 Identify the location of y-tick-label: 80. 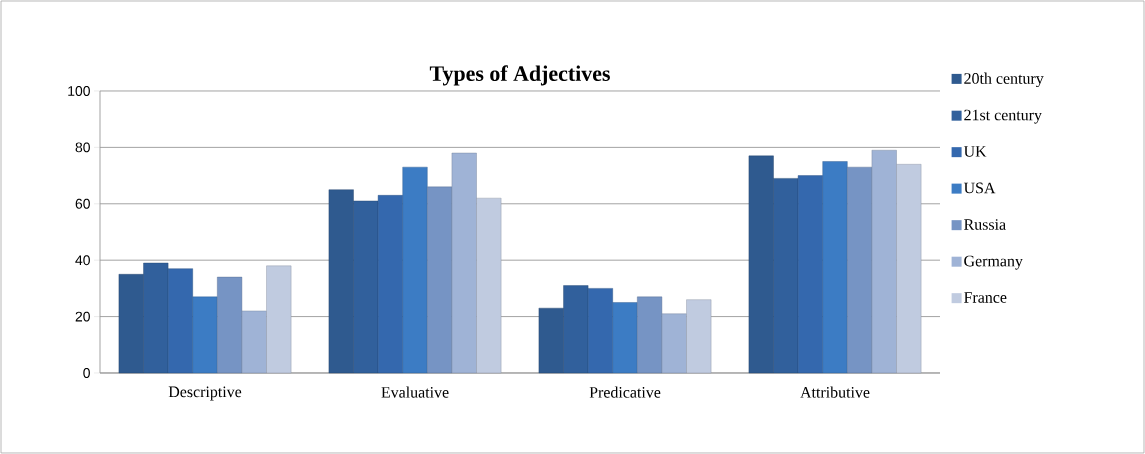
(82, 147).